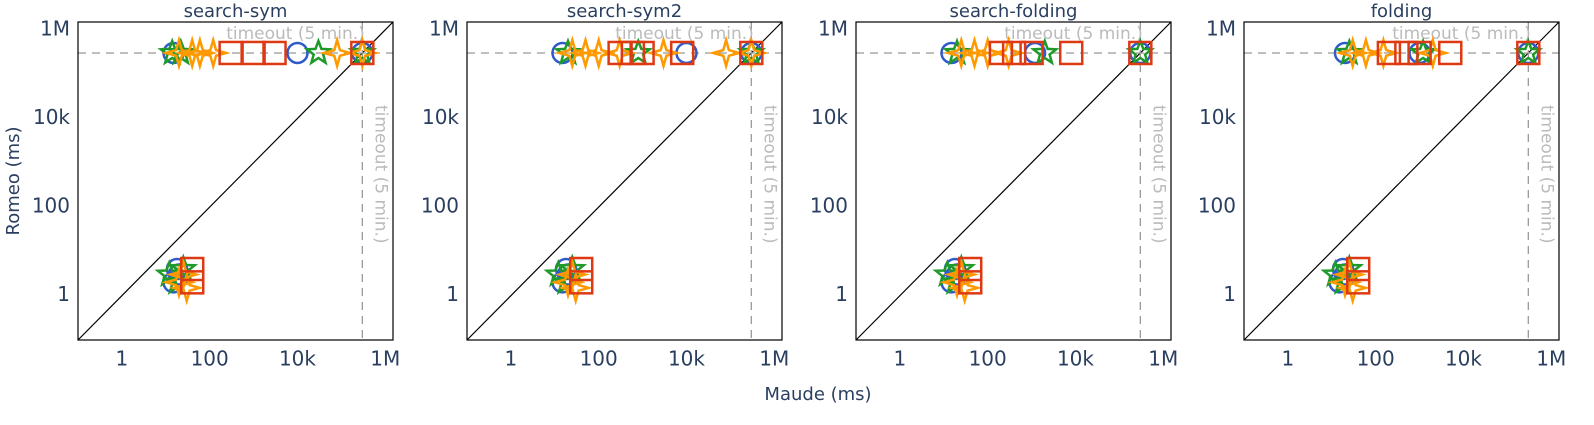 The width and height of the screenshot is (1594, 425). I want to click on subplot-title: search-folding, so click(1014, 11).